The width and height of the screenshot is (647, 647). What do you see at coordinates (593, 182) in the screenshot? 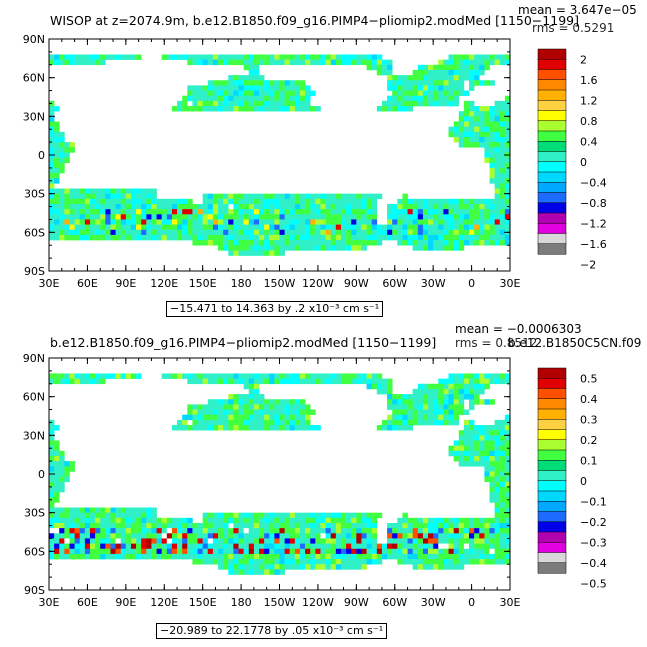
I see `colorbar-label: −0.4` at bounding box center [593, 182].